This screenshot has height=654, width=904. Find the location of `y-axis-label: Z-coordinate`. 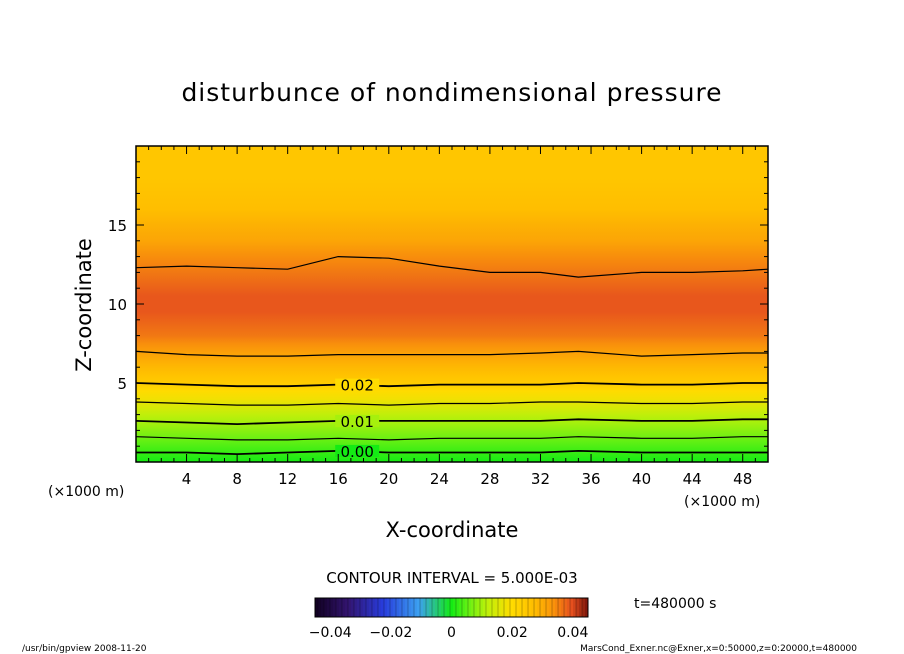

y-axis-label: Z-coordinate is located at coordinates (84, 305).